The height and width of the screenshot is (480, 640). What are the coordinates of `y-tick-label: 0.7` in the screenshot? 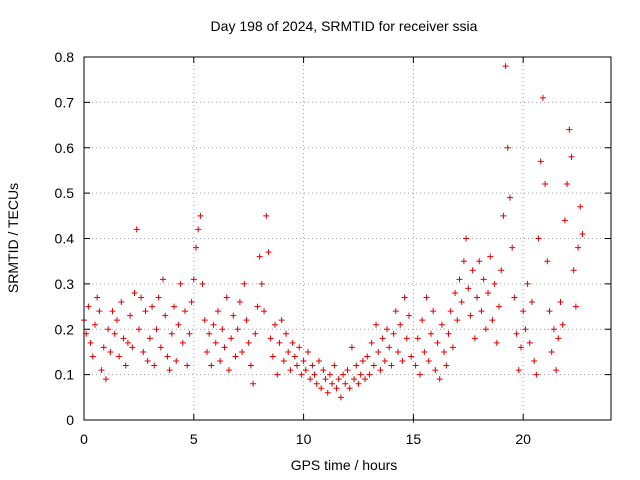 It's located at (65, 102).